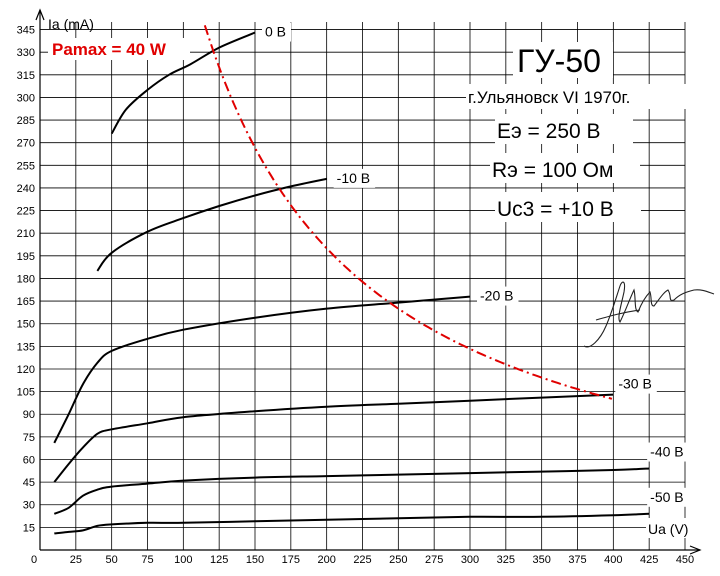  I want to click on y-tick-label-9: 150, so click(26, 325).